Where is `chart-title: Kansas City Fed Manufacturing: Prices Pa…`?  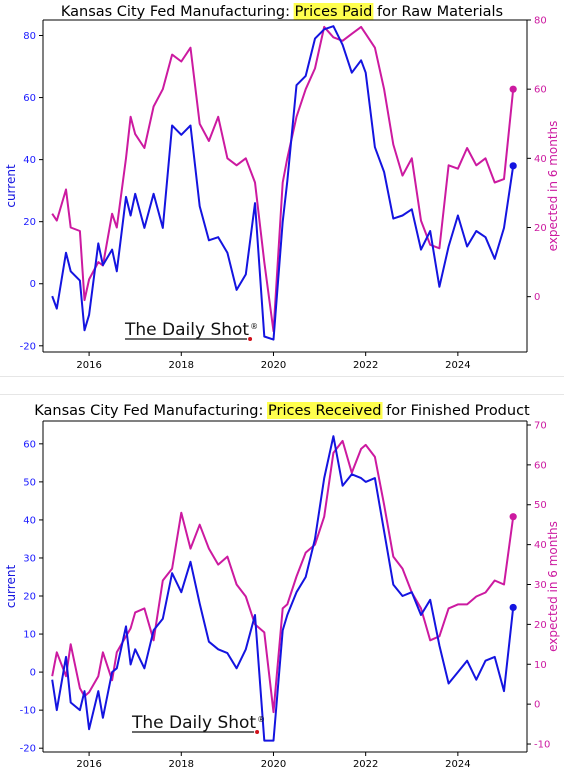 chart-title: Kansas City Fed Manufacturing: Prices Pa… is located at coordinates (282, 11).